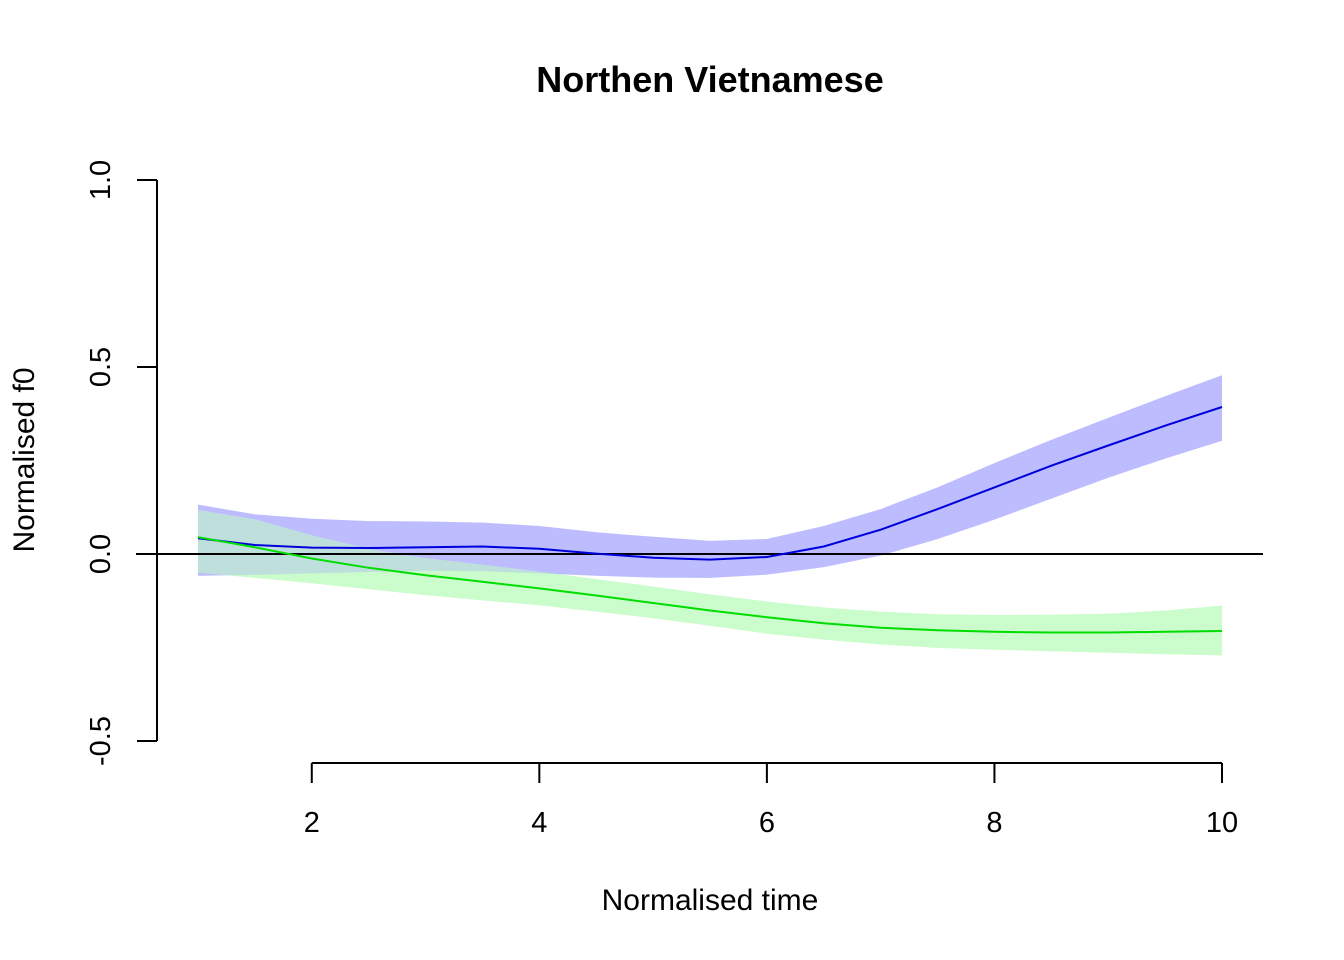  Describe the element at coordinates (710, 900) in the screenshot. I see `x-axis-label: Normalised time` at that location.